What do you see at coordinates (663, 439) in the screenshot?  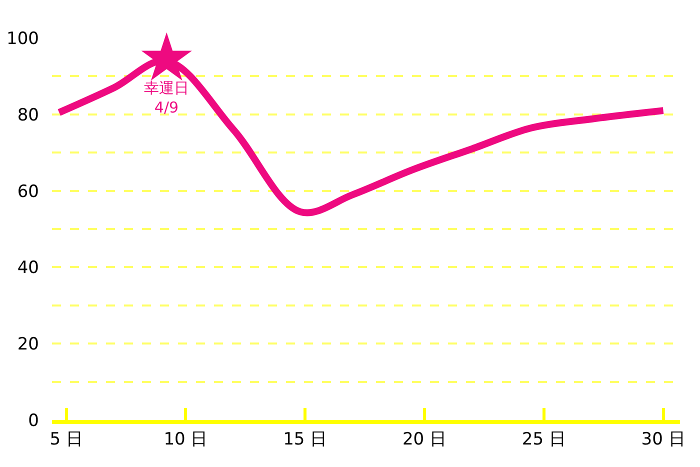 I see `x-tick-label: 30 日` at bounding box center [663, 439].